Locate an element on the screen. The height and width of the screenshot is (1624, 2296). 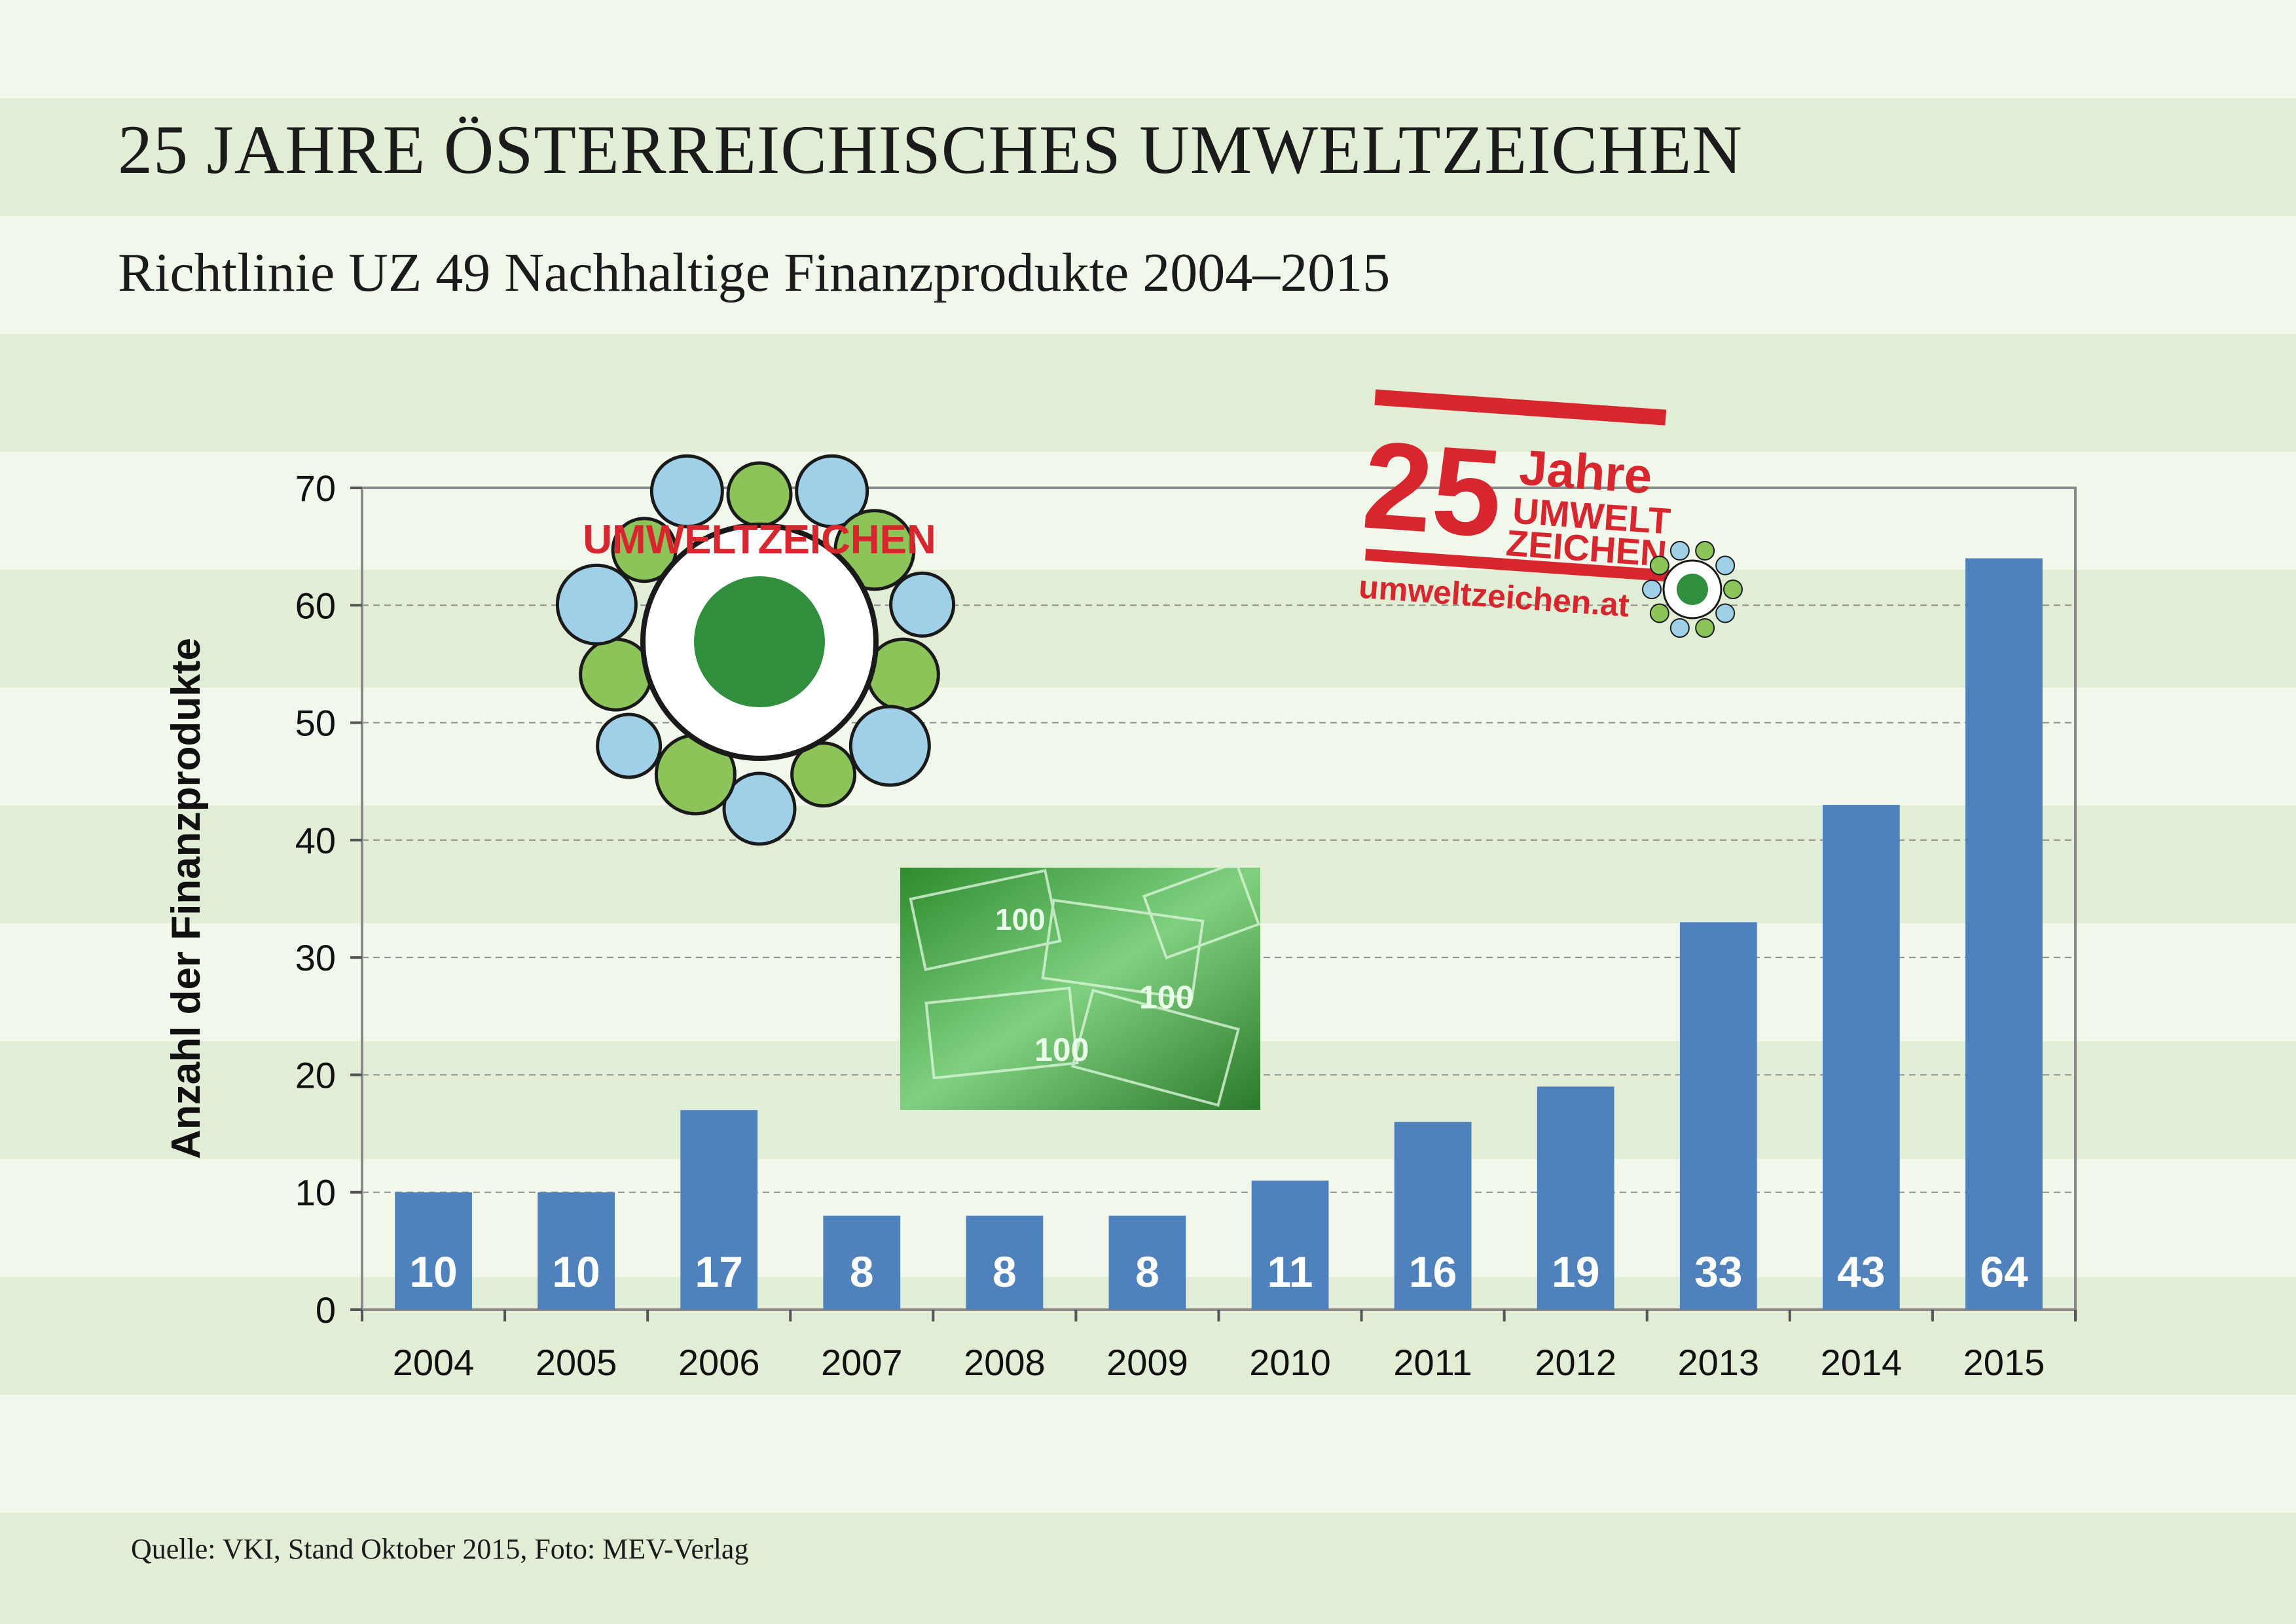
x-tick-label: 2009 is located at coordinates (1147, 1362).